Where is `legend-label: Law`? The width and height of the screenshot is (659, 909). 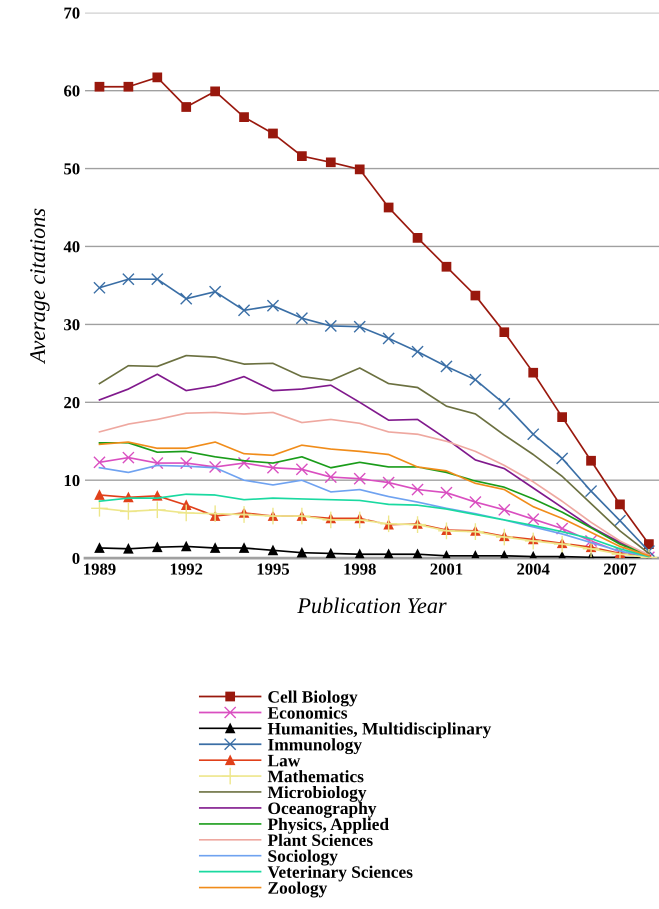
legend-label: Law is located at coordinates (284, 760).